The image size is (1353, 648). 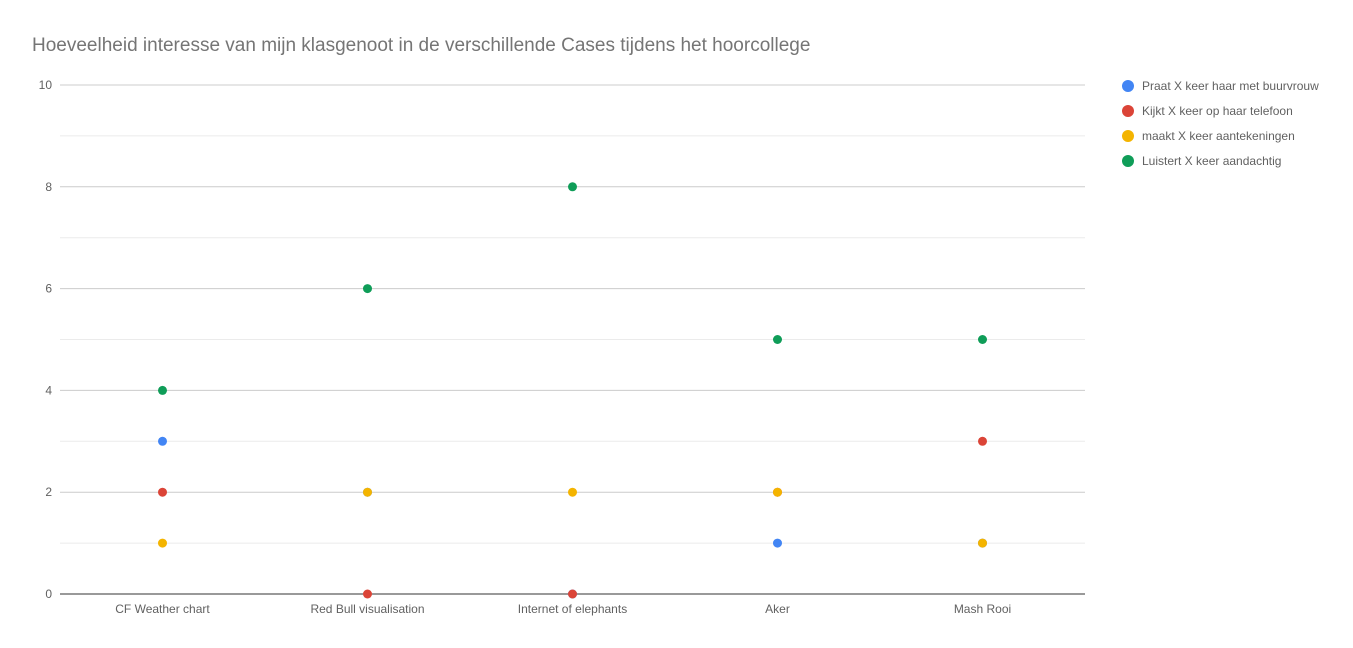 I want to click on x-tick-label: Red Bull visualisation, so click(x=367, y=609).